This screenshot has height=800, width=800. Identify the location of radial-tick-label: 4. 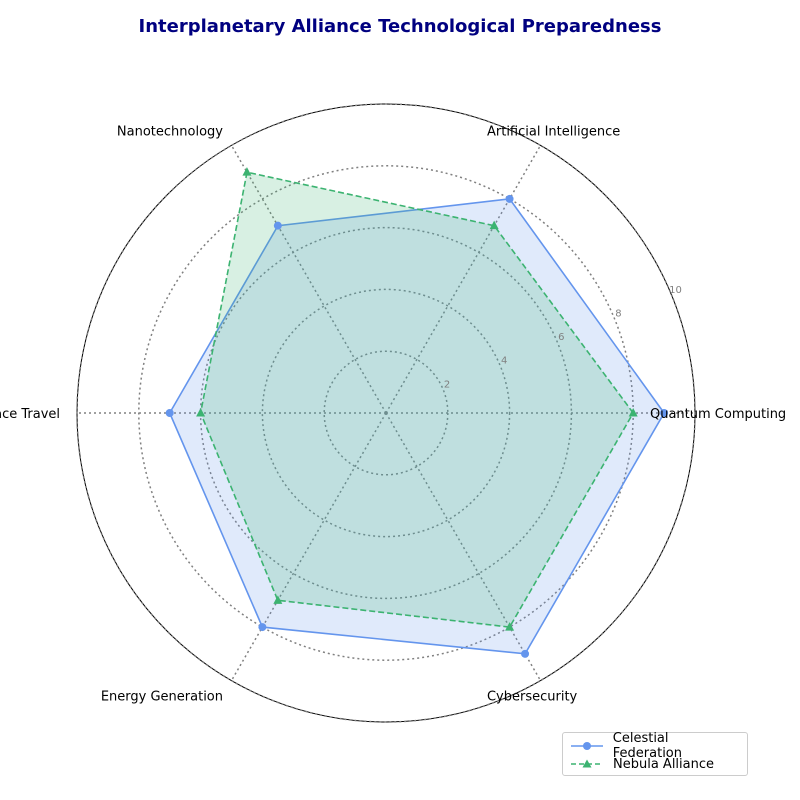
(504, 361).